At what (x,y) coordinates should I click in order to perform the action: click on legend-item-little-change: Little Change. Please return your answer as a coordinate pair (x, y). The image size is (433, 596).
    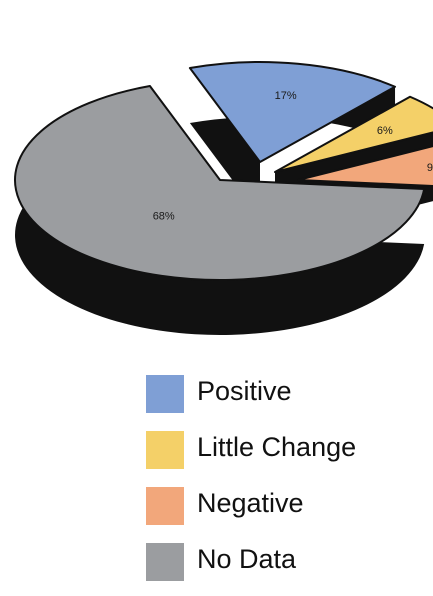
    Looking at the image, I should click on (286, 456).